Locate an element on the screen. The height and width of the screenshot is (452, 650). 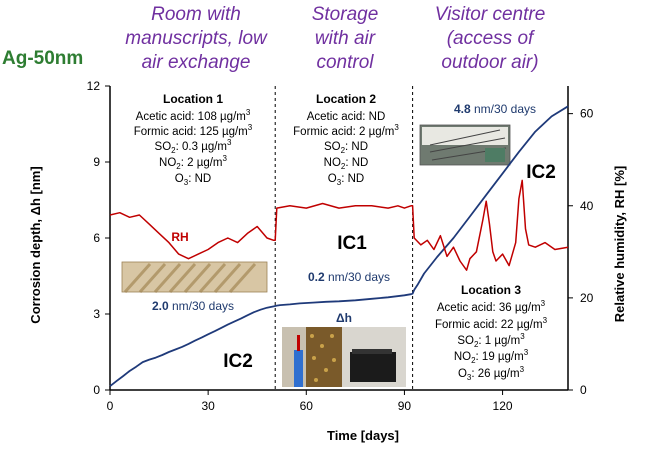
rate-label-zone-1: 2.0 nm/30 days is located at coordinates (193, 306).